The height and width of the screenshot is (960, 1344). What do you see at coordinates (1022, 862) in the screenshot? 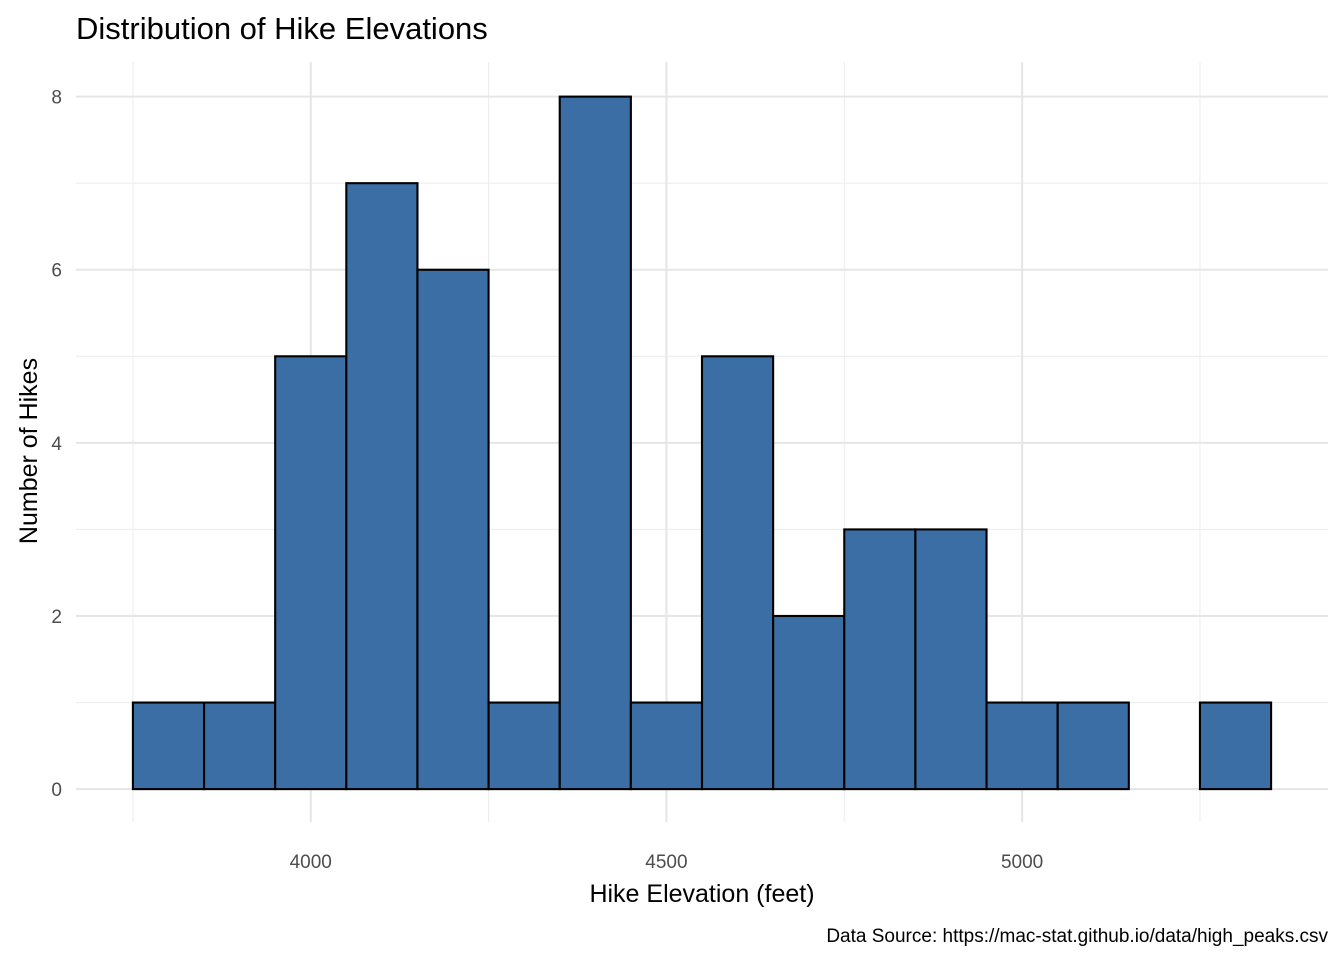
I see `x-tick-label: 5000` at bounding box center [1022, 862].